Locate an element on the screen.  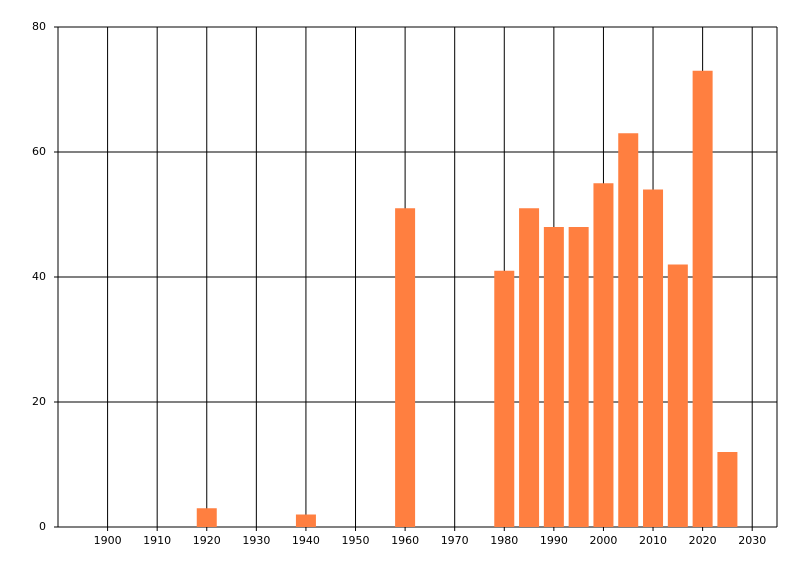
x-tick-label: 2030 is located at coordinates (752, 540).